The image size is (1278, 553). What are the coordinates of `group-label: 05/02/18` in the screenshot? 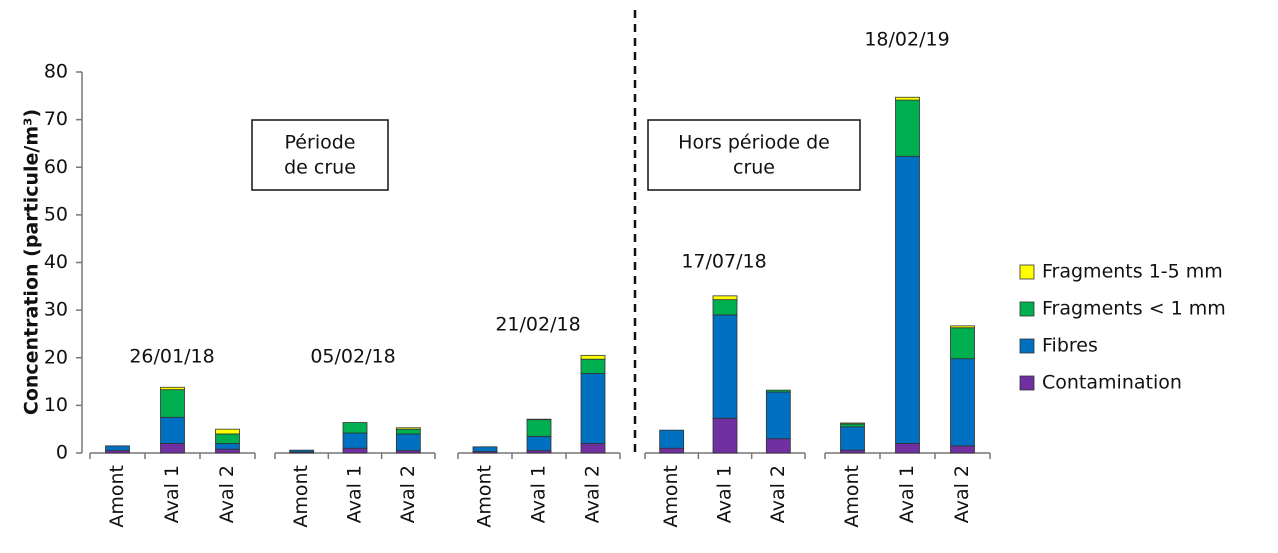 It's located at (352, 357).